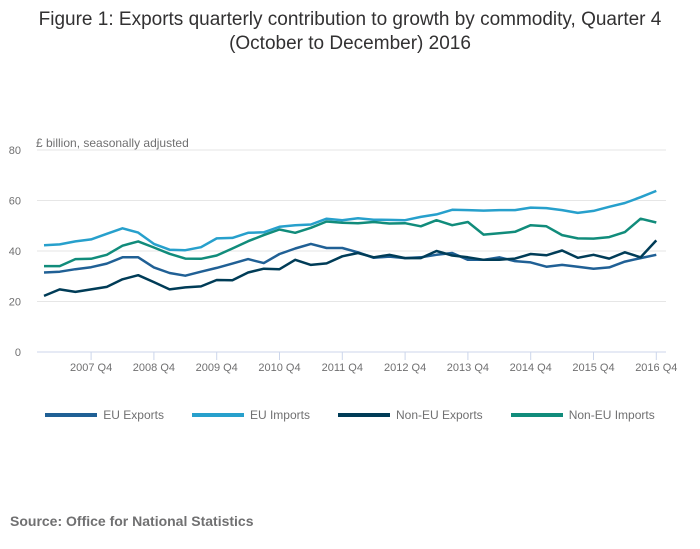 This screenshot has height=549, width=700. What do you see at coordinates (217, 368) in the screenshot?
I see `x-tick-label: 2009 Q4` at bounding box center [217, 368].